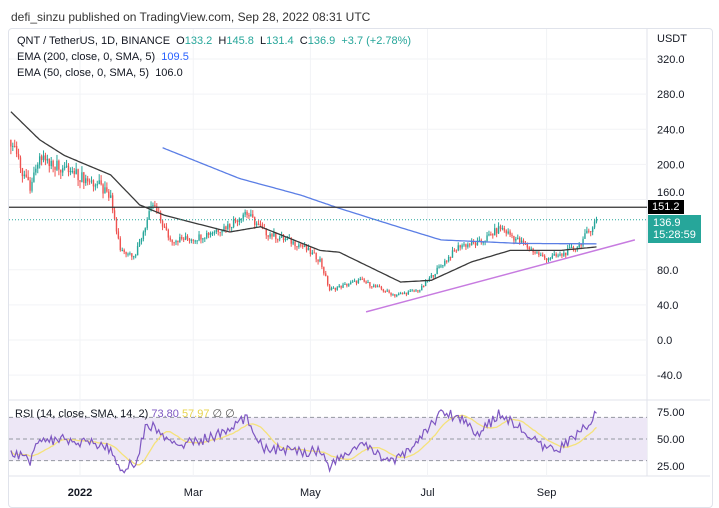 The width and height of the screenshot is (719, 508). I want to click on high-label: H, so click(222, 41).